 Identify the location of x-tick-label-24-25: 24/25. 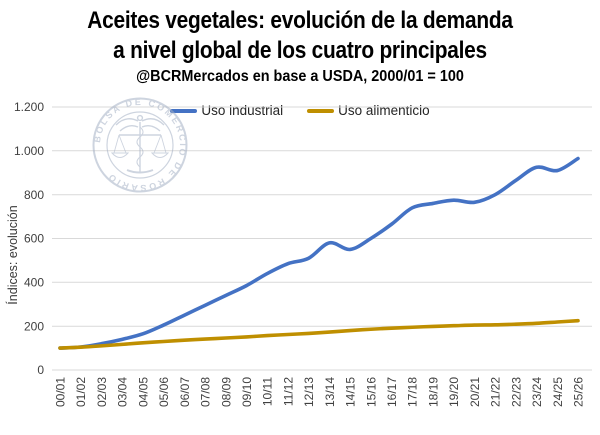
(558, 392).